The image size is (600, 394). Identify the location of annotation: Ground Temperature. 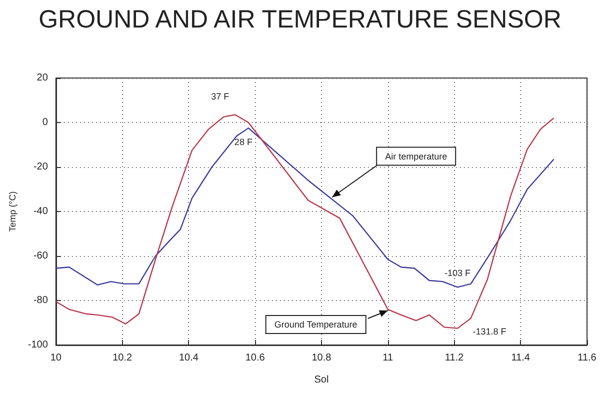
(316, 325).